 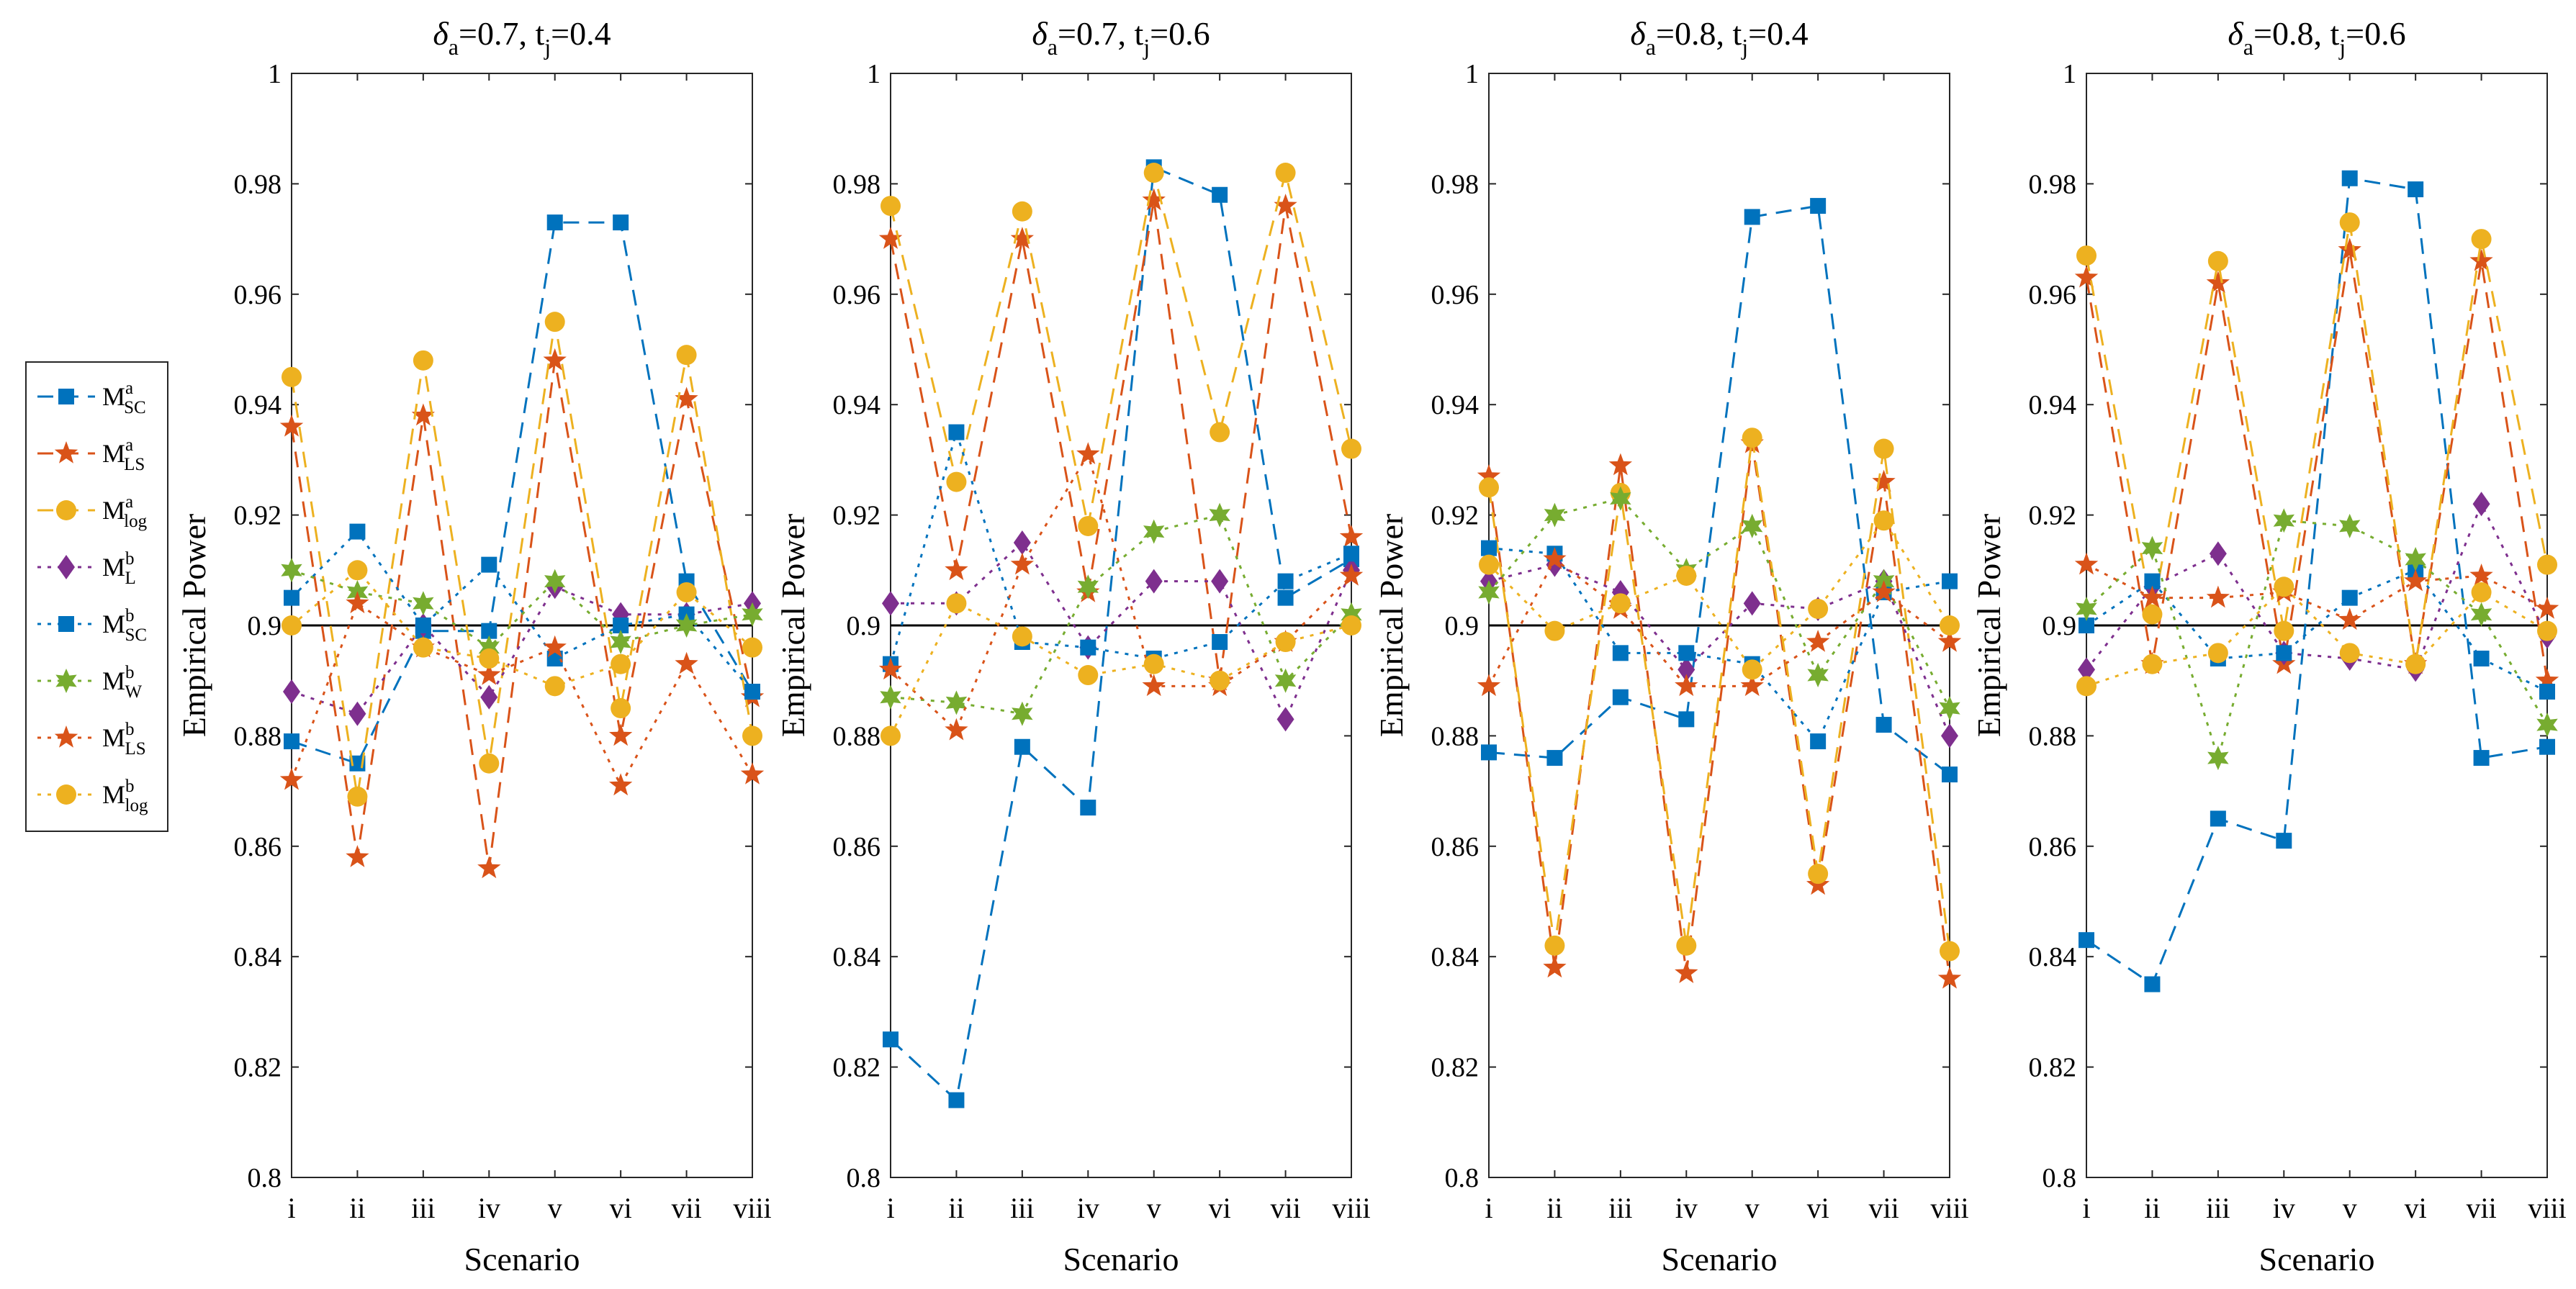 What do you see at coordinates (119, 568) in the screenshot?
I see `legend-label: Mb L` at bounding box center [119, 568].